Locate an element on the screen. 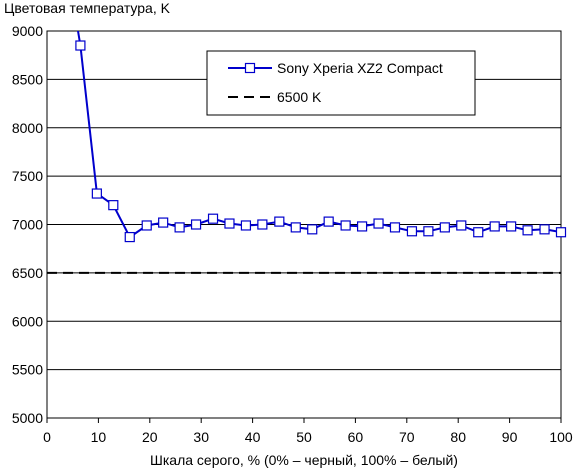 The width and height of the screenshot is (574, 469). y-tick-label: 7000 is located at coordinates (27, 225).